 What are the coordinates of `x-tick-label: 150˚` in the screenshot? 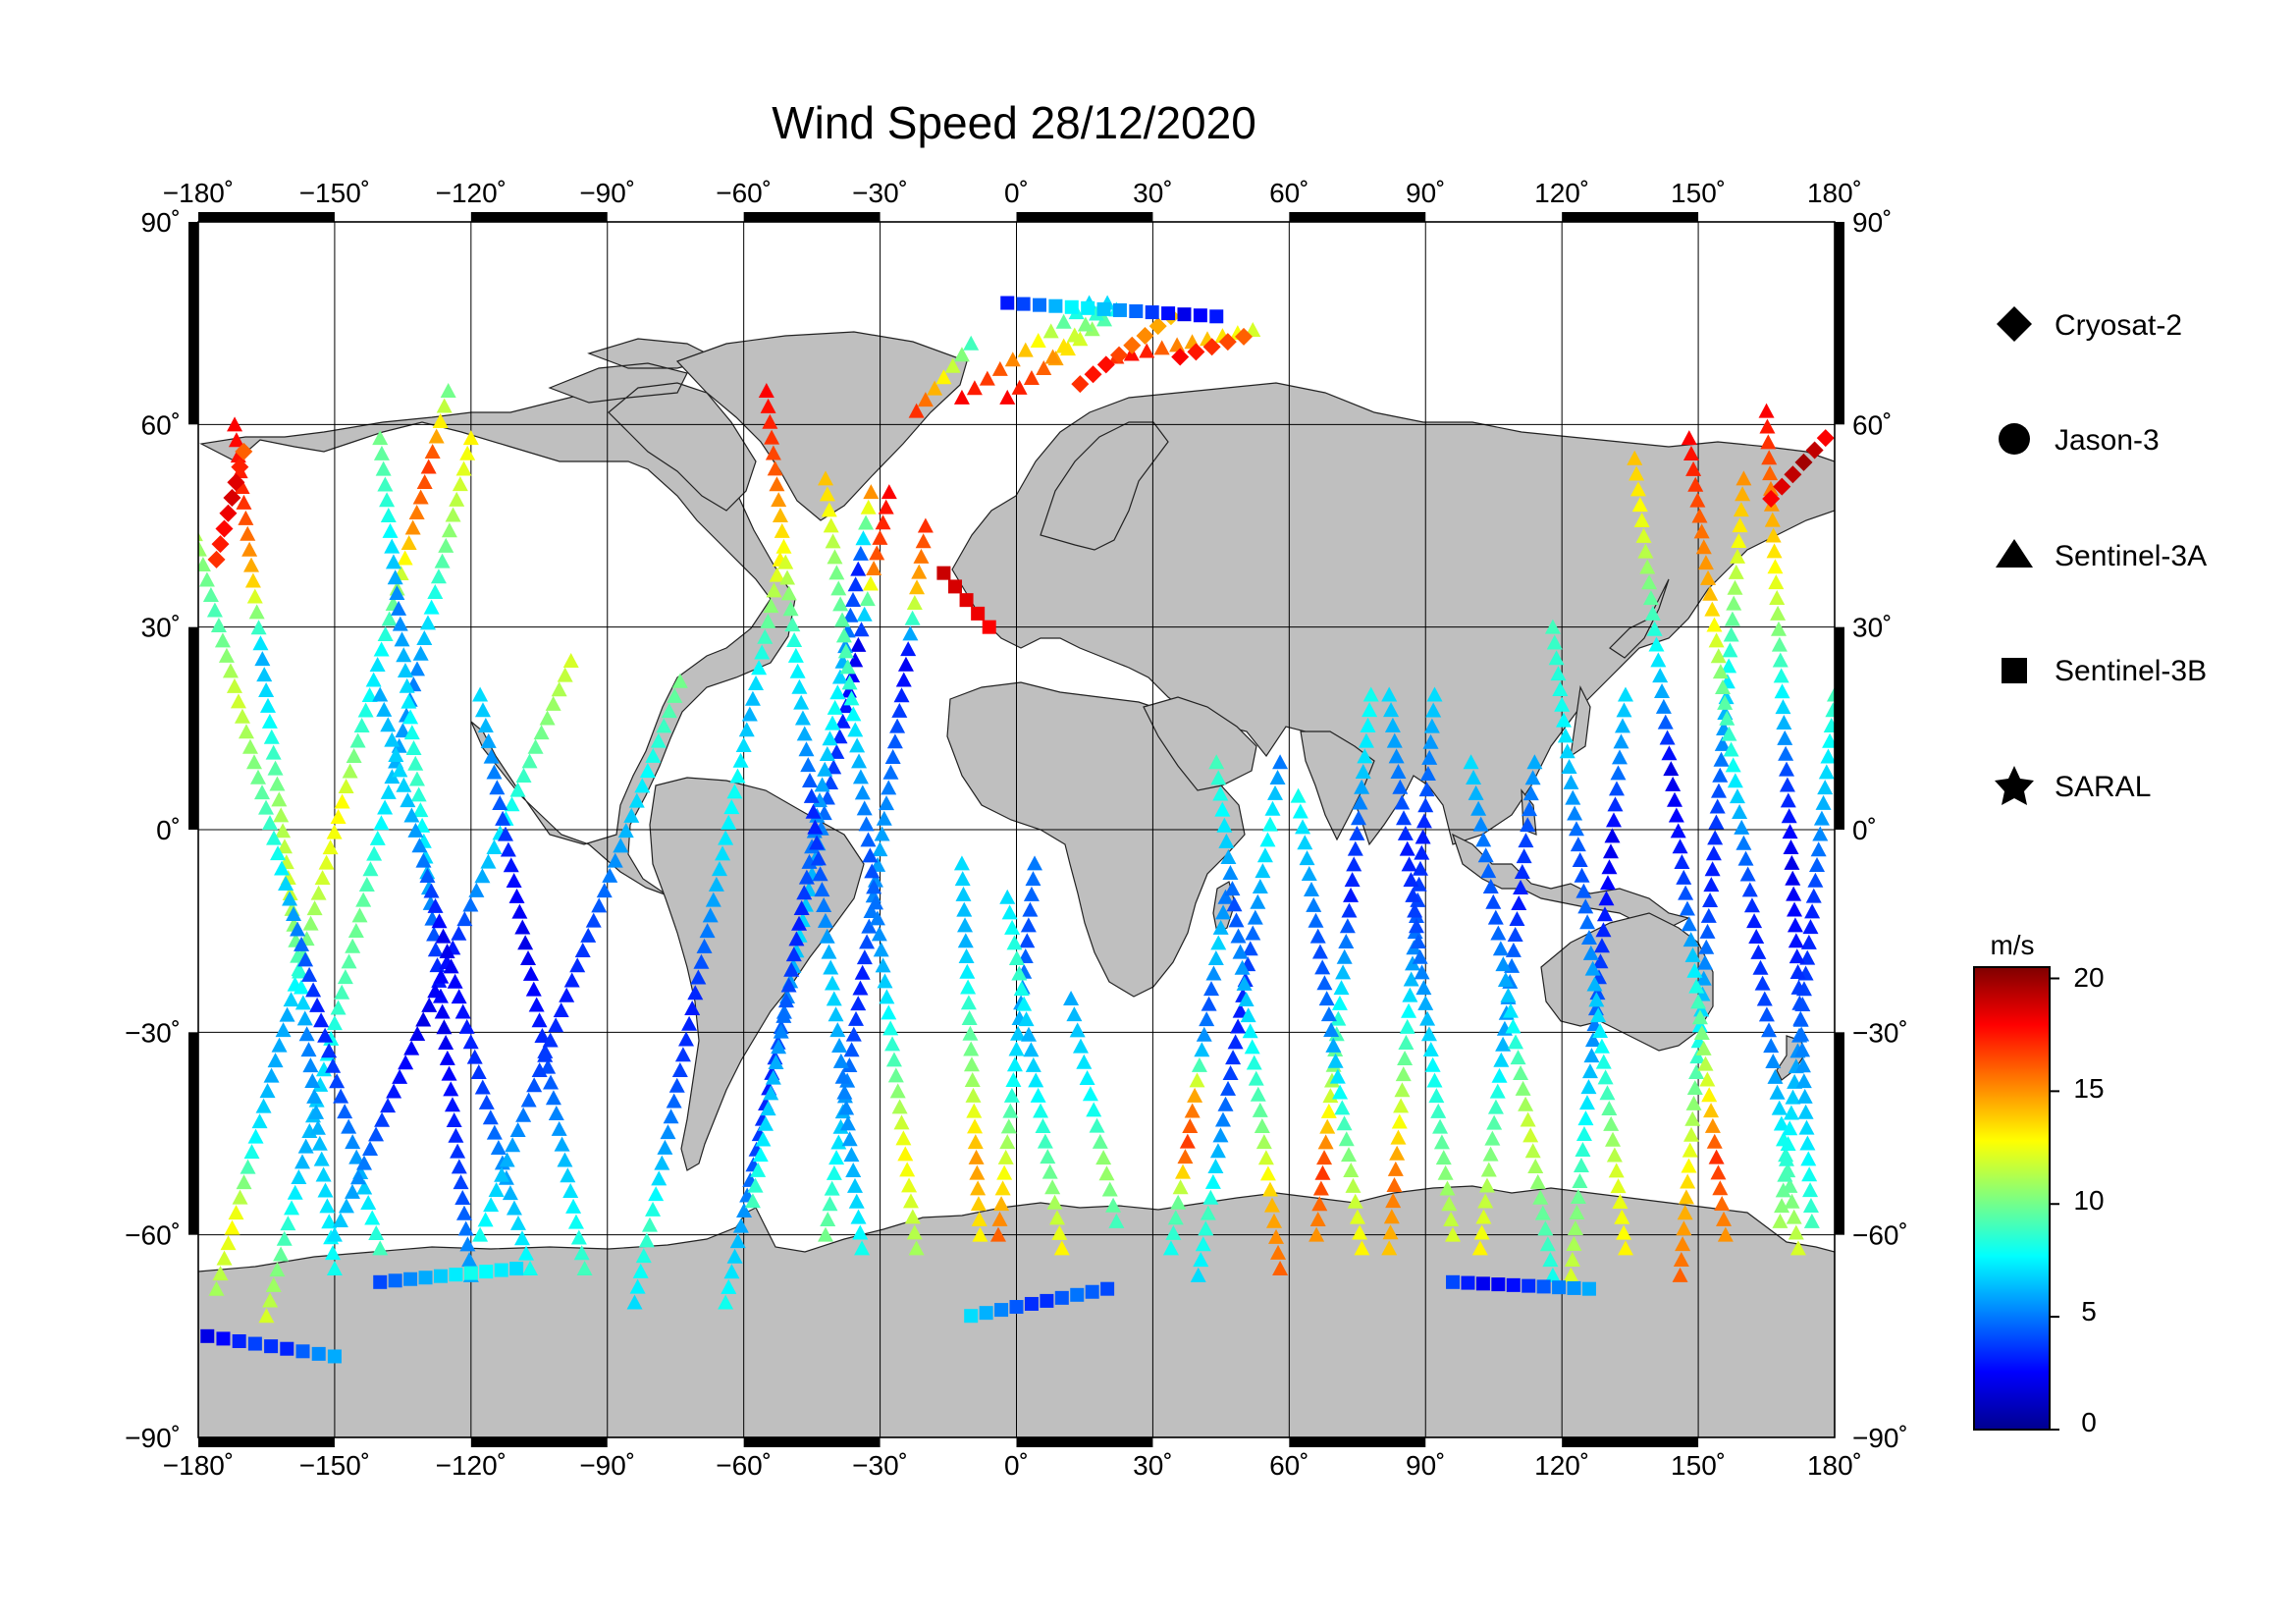 It's located at (1698, 193).